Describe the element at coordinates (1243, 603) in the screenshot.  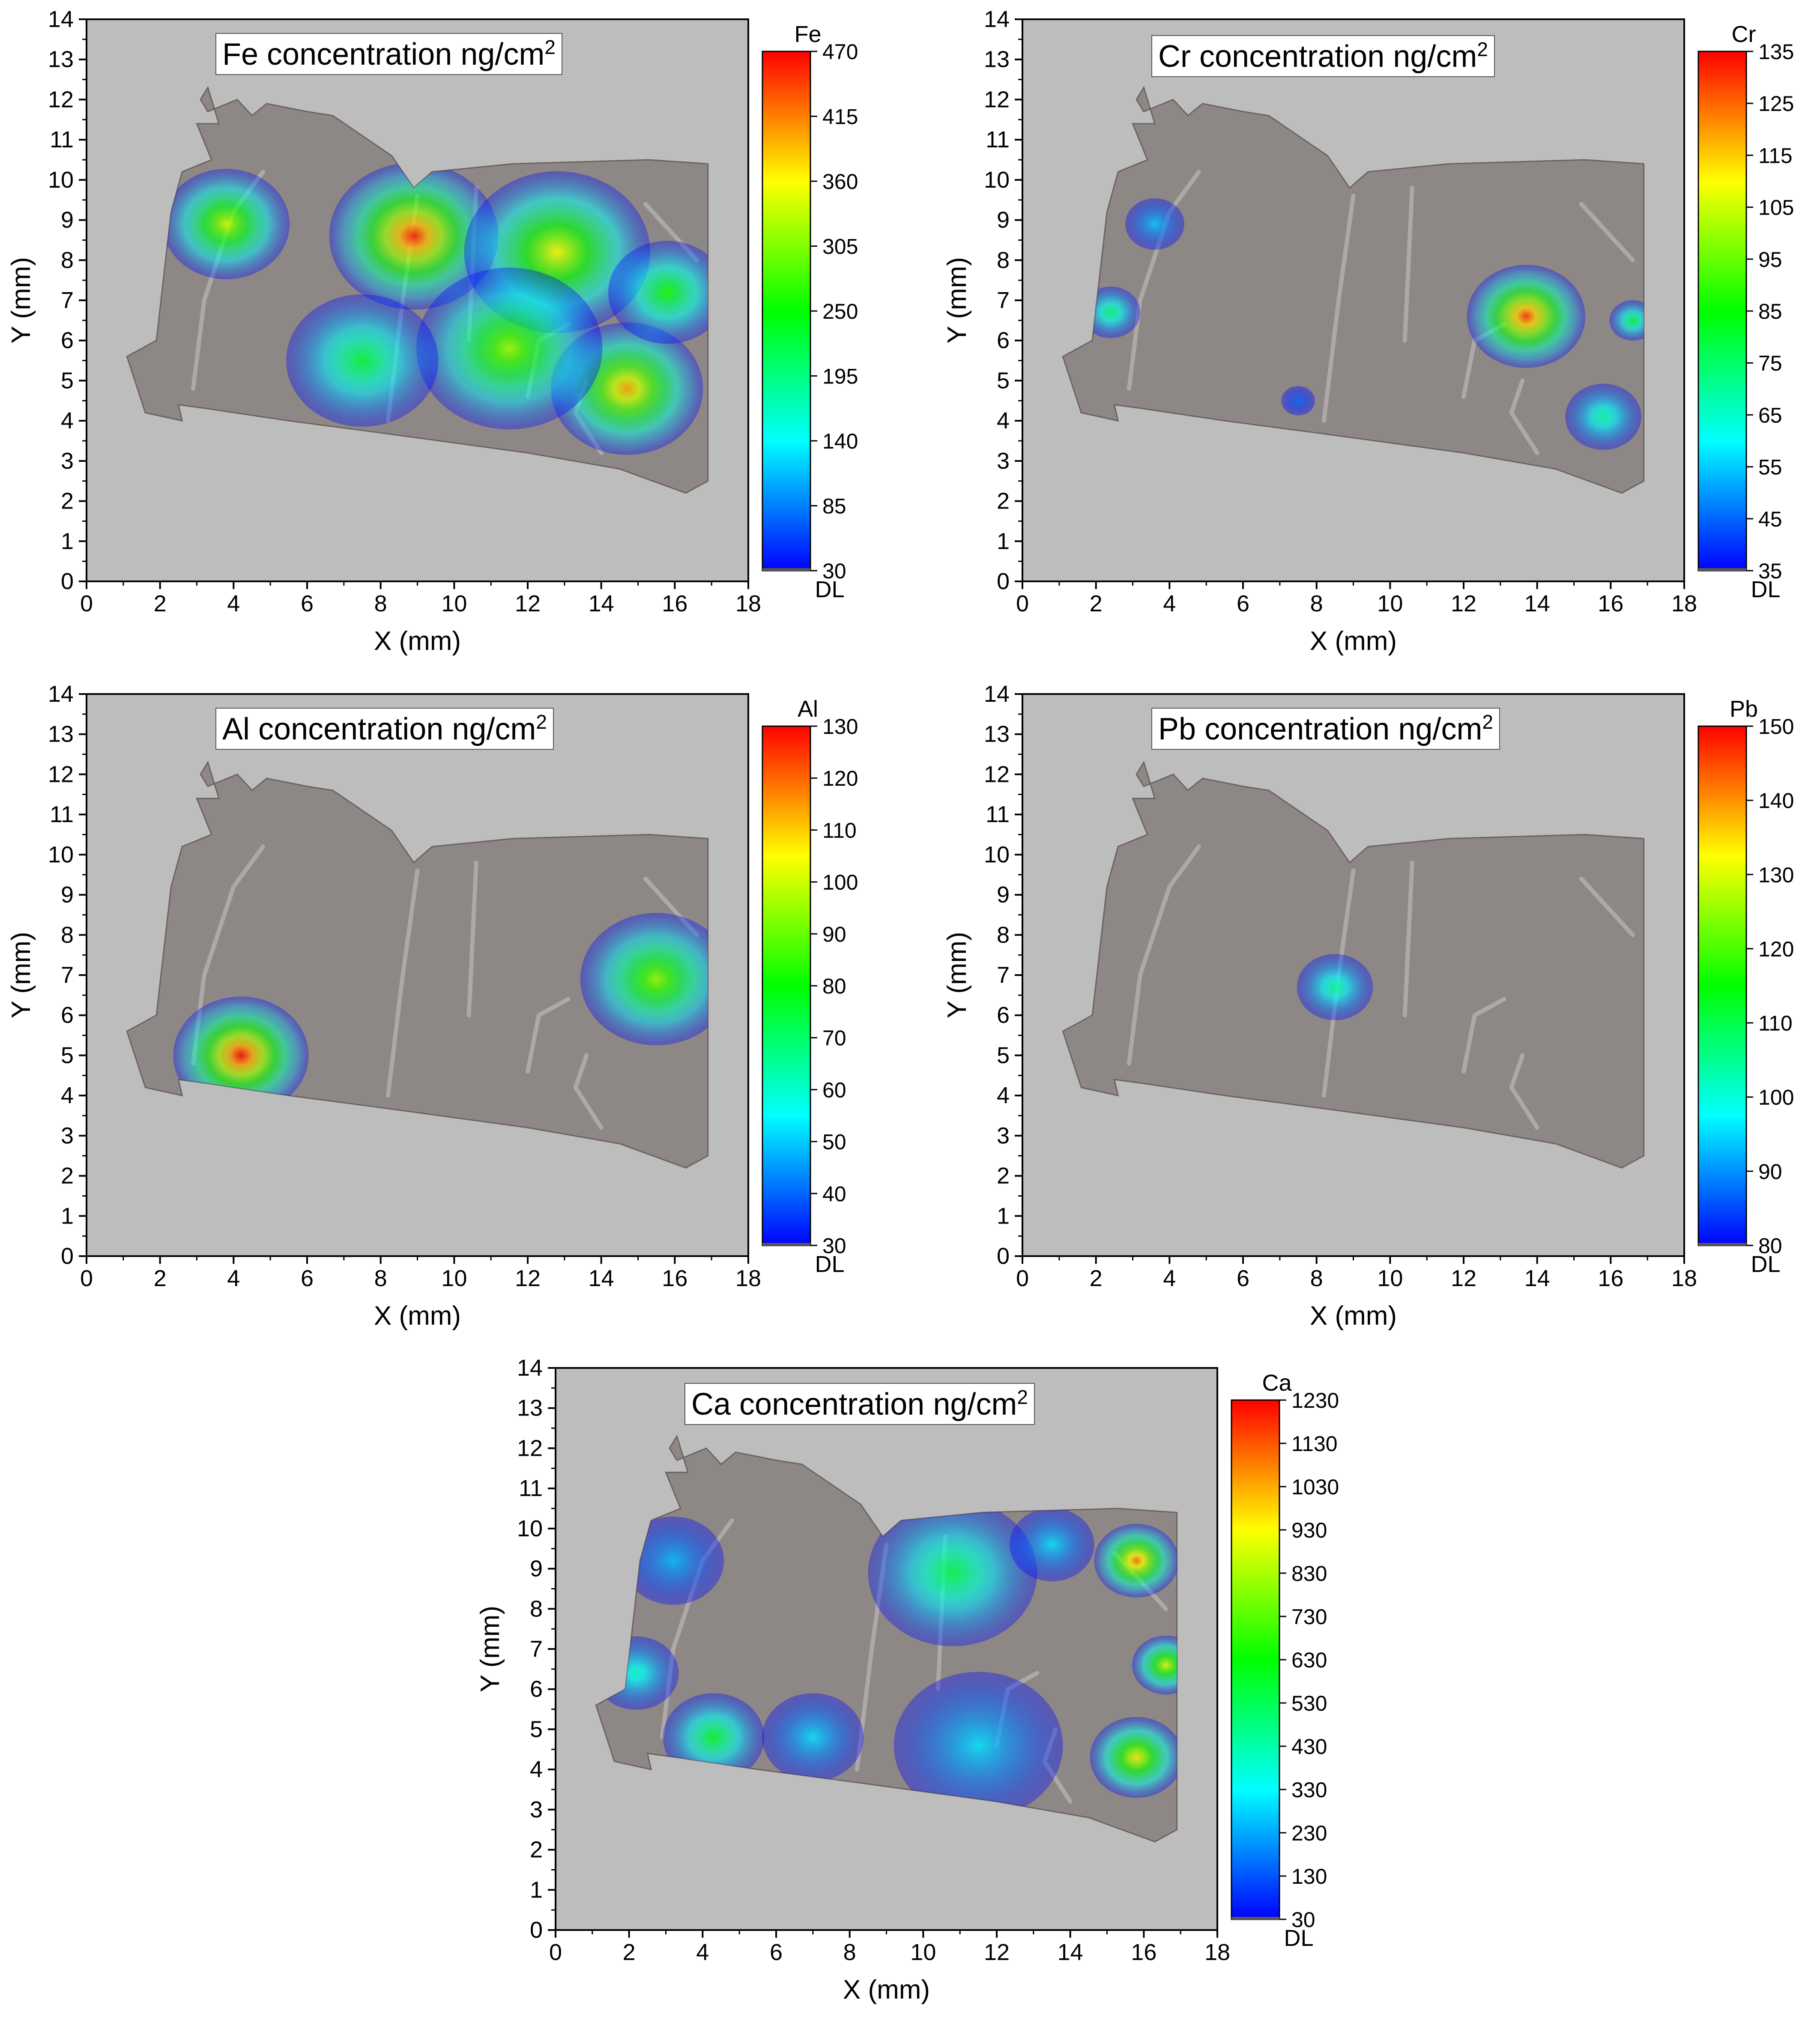
I see `cr-x-tick-label: 6` at that location.